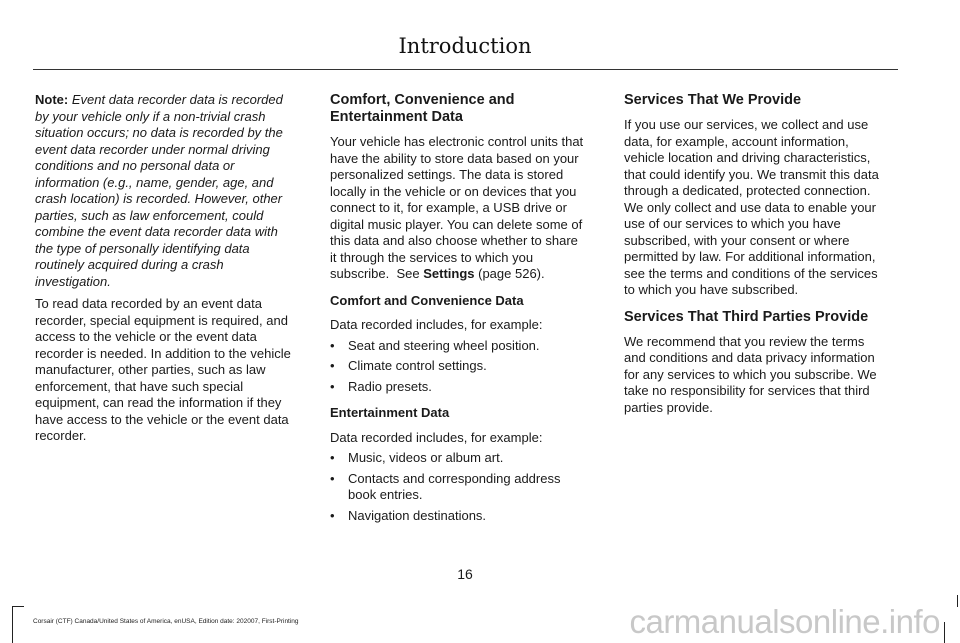  I want to click on text-line: use of our services to which you have, so click(732, 223).